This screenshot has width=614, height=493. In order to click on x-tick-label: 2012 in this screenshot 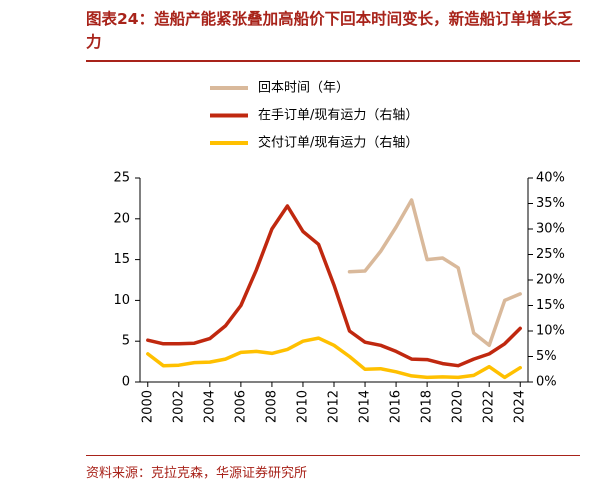, I will do `click(334, 406)`.